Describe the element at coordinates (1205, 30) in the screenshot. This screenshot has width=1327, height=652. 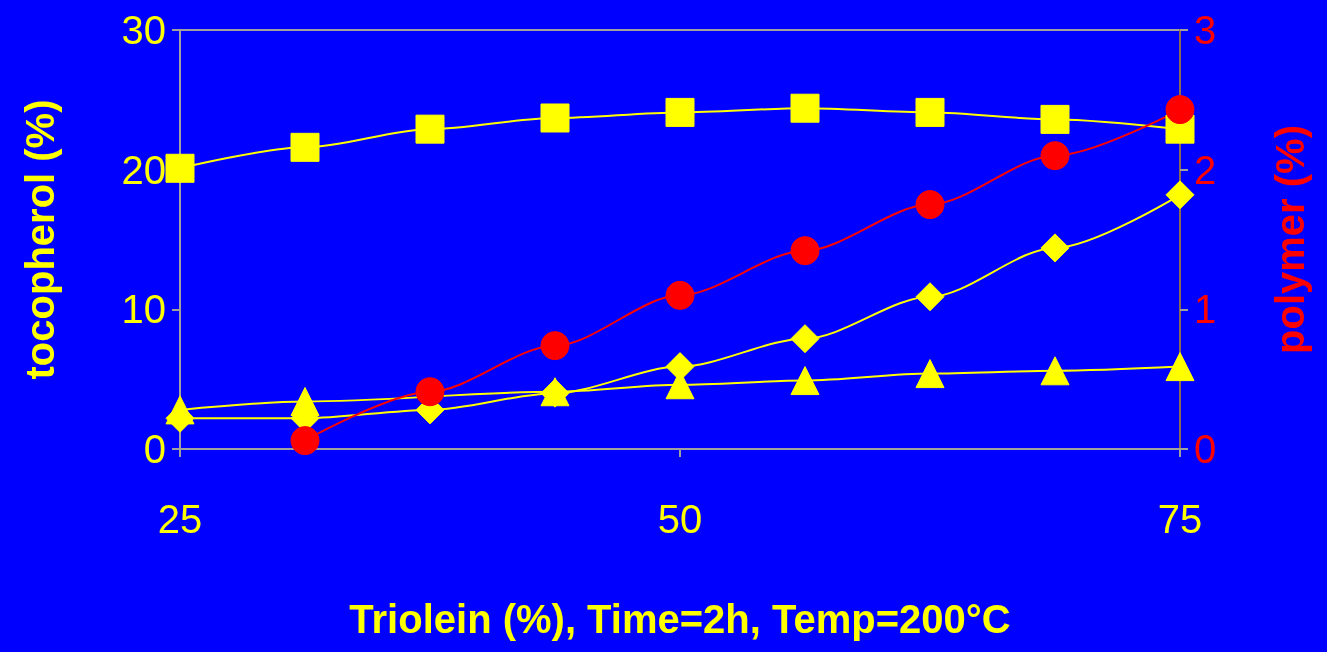
I see `y2-tick-label: 3` at that location.